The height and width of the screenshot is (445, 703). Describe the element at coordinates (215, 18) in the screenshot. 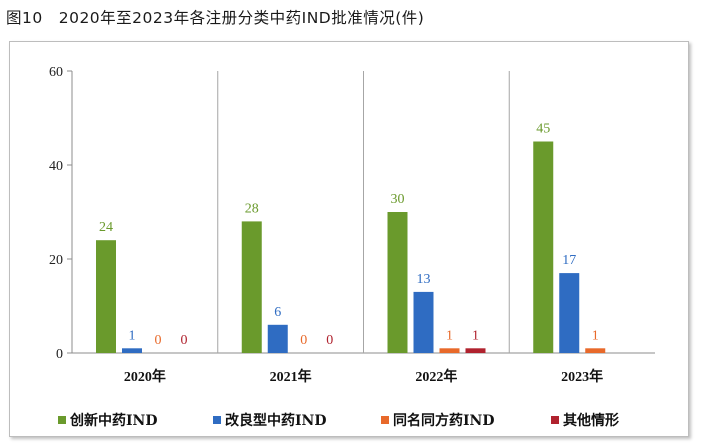

I see `figure-title: 图10 2020年至2023年各注册分类中药IND批准情况(件)` at that location.